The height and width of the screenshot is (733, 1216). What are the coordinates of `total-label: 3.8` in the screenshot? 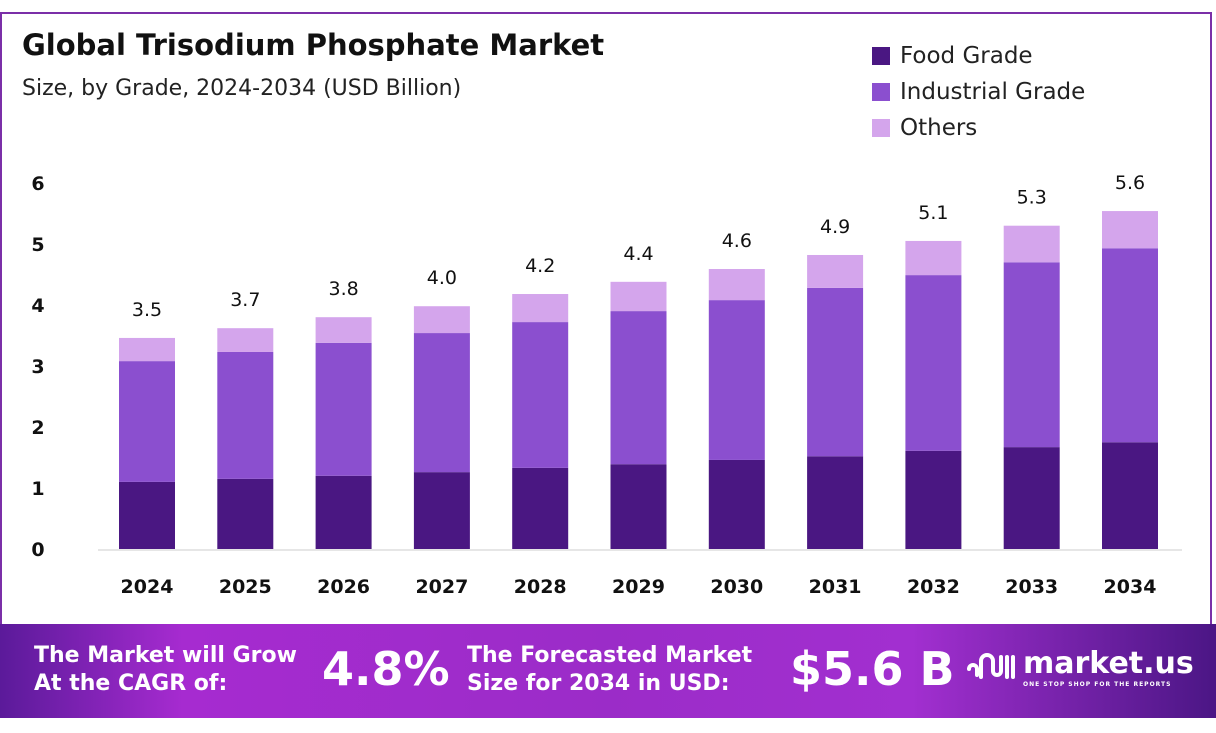 It's located at (343, 289).